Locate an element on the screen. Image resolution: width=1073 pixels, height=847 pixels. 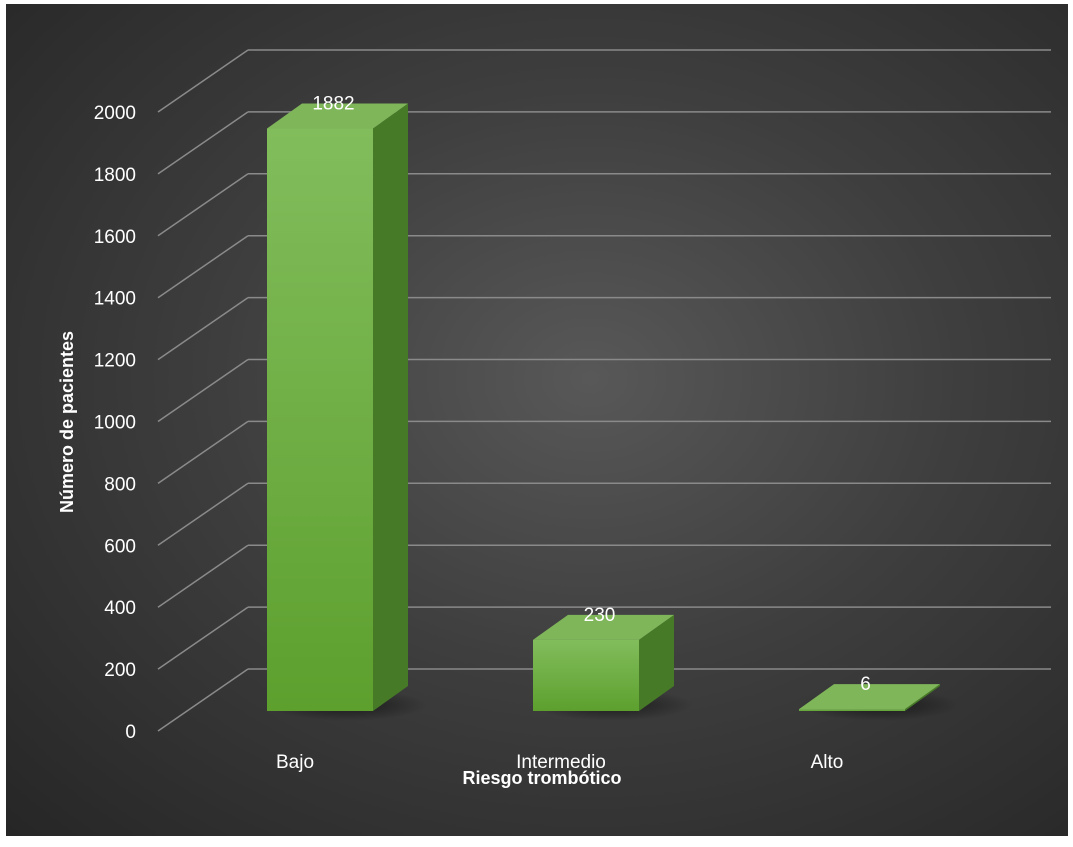
y-axis-ticks: 0 200 400 600 800 1000 1200 1400 1600 1800 2000 is located at coordinates (115, 423).